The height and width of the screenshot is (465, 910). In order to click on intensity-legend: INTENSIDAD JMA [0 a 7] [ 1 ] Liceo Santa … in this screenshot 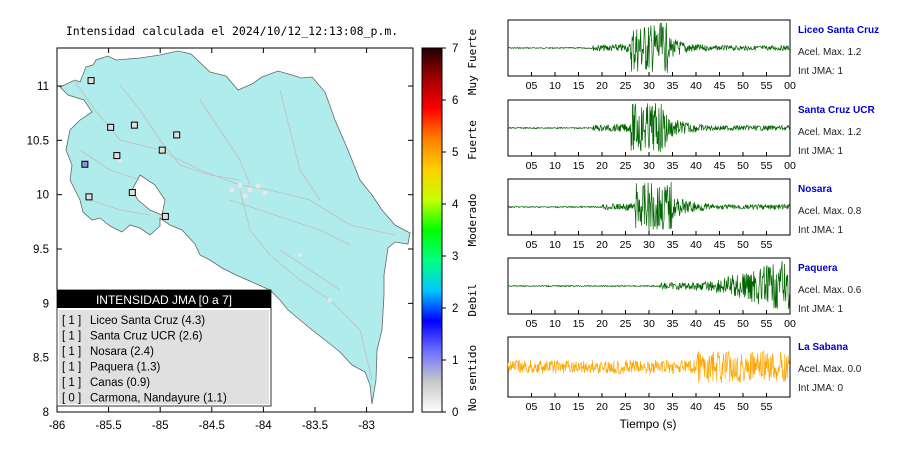, I will do `click(164, 348)`.